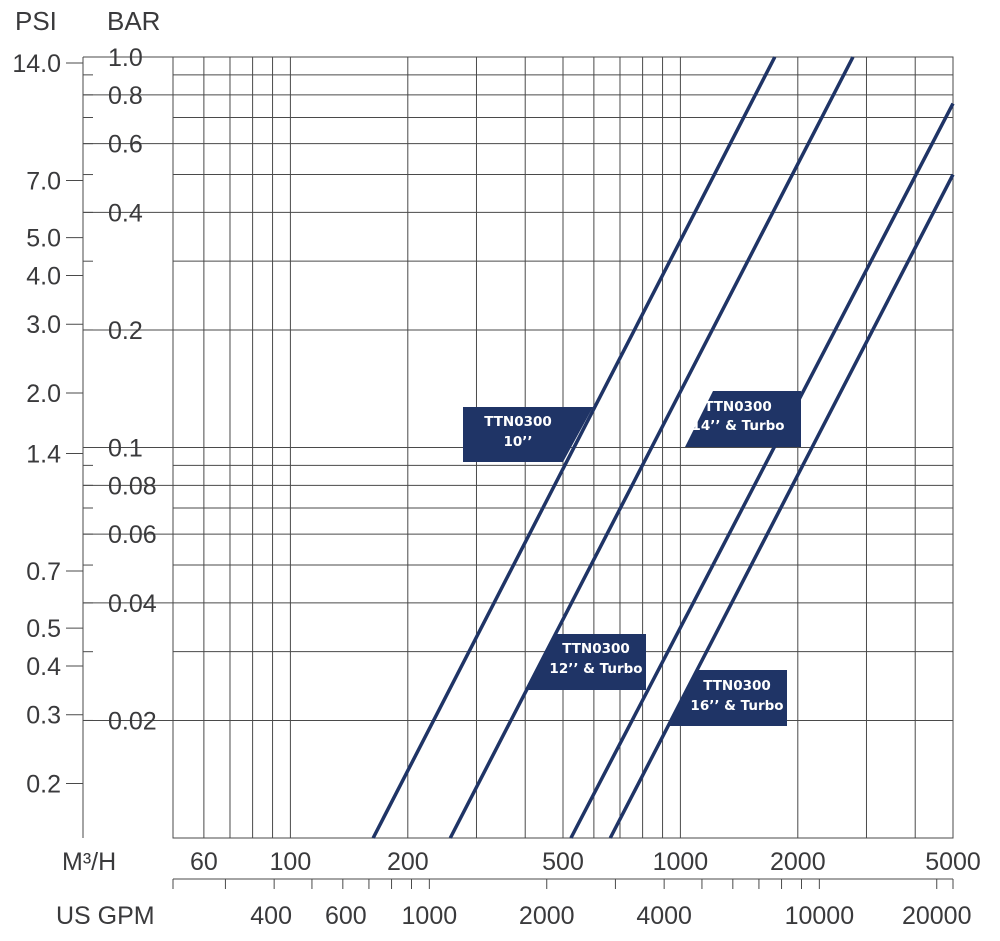 This screenshot has width=1000, height=941. Describe the element at coordinates (133, 21) in the screenshot. I see `bar-axis-title: BAR` at that location.